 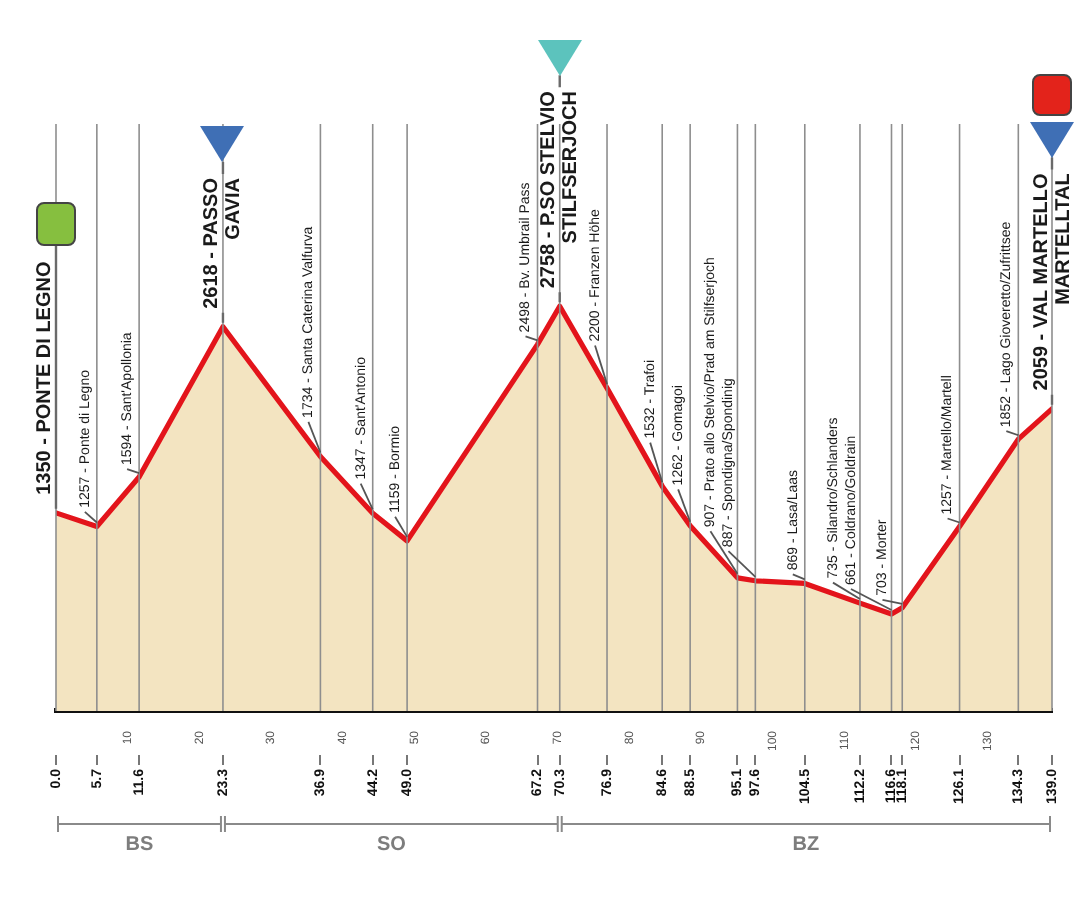 What do you see at coordinates (1052, 281) in the screenshot?
I see `data-label: 2059 - VAL MARTELLO MARTELLTAL` at bounding box center [1052, 281].